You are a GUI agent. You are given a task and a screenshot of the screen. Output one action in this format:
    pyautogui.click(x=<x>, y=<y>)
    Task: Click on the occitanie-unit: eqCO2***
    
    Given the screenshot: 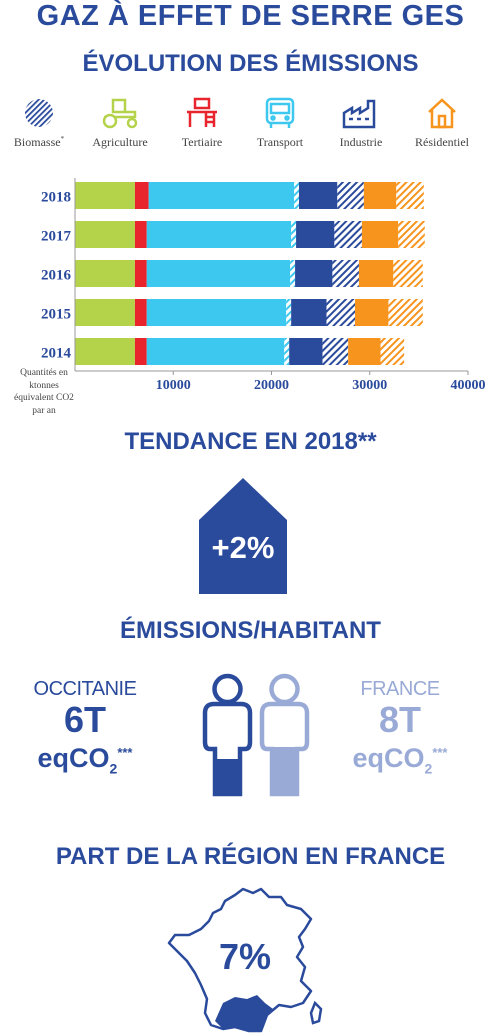 What is the action you would take?
    pyautogui.click(x=85, y=760)
    